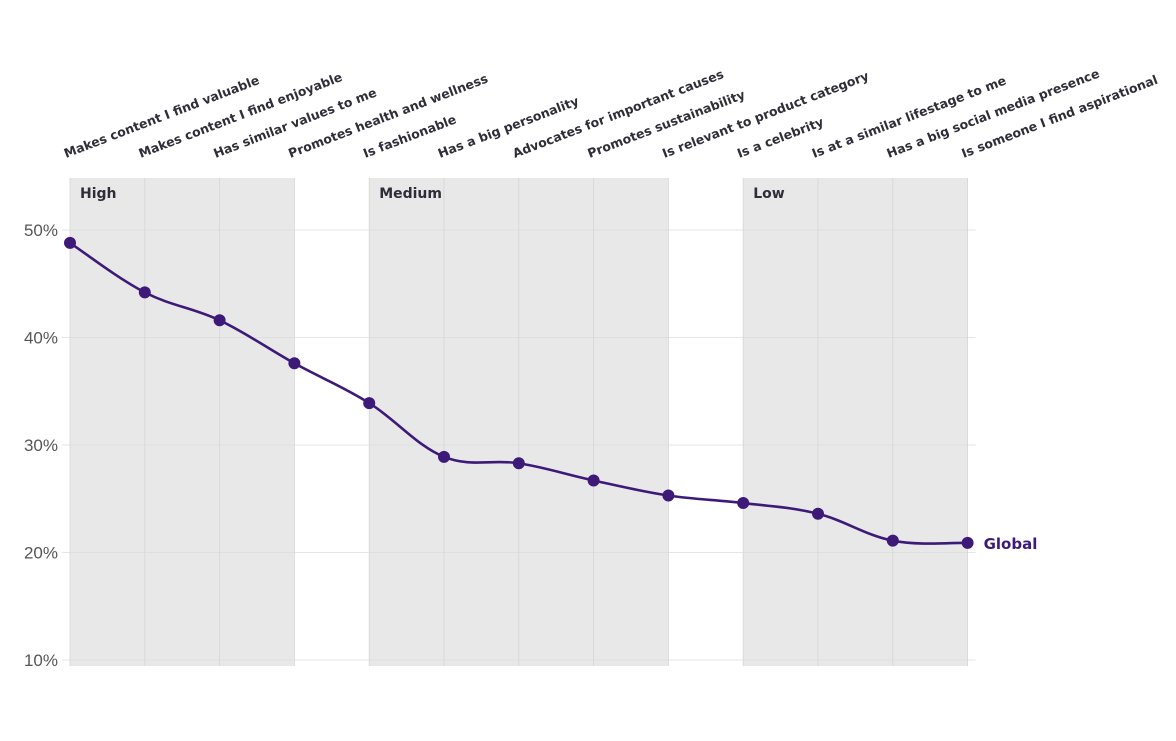  I want to click on y-tick-label: 10%, so click(41, 660).